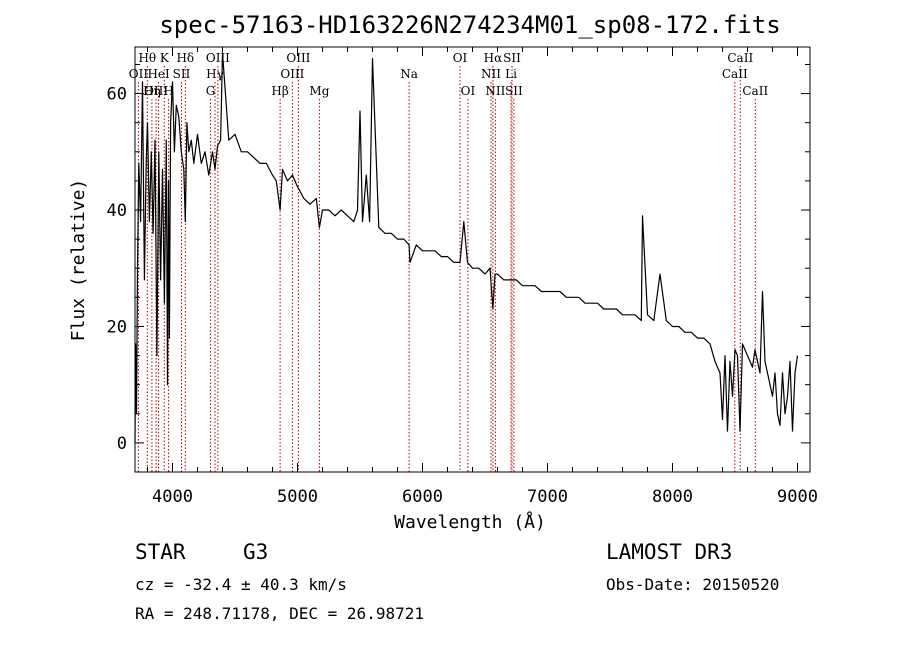 The width and height of the screenshot is (900, 649). I want to click on line-label-26: CaII, so click(735, 74).